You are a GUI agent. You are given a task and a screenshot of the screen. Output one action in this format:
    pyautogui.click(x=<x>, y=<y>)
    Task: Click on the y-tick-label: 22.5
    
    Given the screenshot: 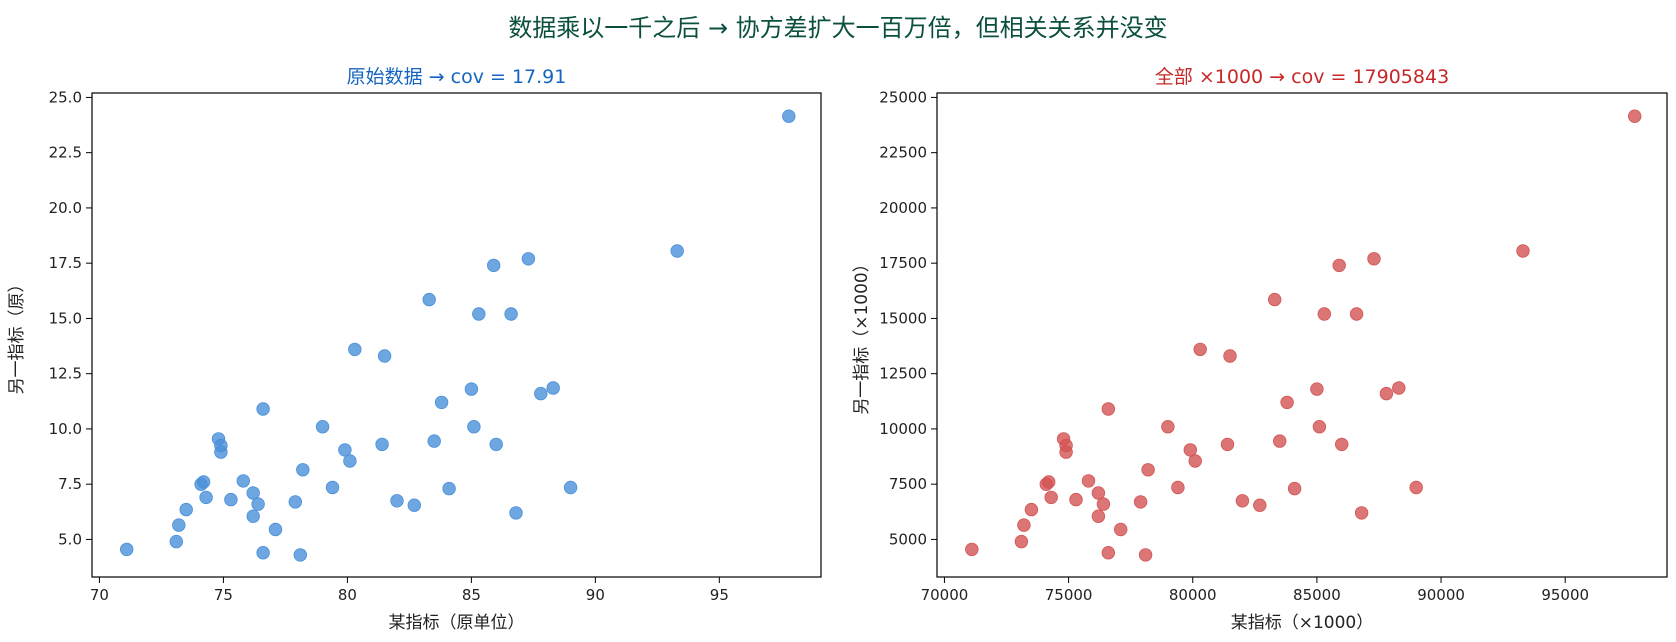 What is the action you would take?
    pyautogui.click(x=65, y=153)
    